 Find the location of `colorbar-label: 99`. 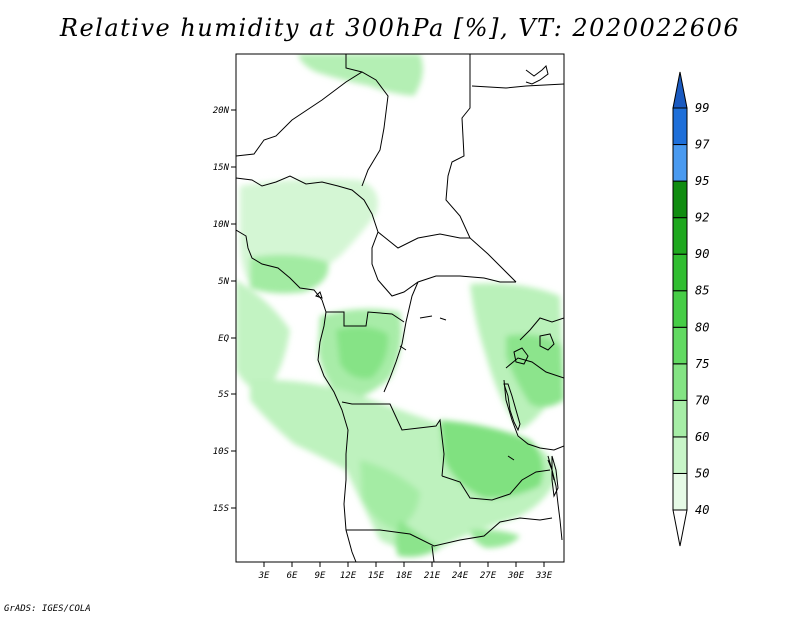

colorbar-label: 99 is located at coordinates (702, 108).